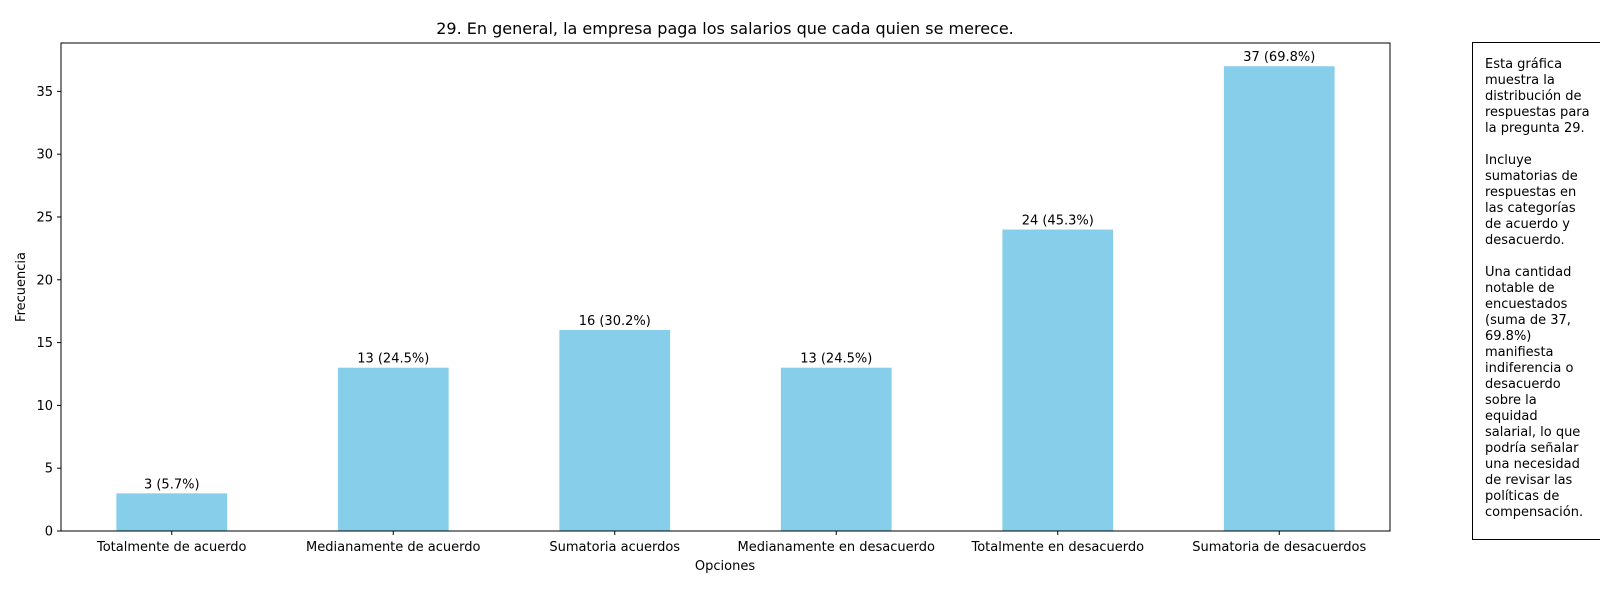 The height and width of the screenshot is (600, 1600). What do you see at coordinates (1058, 221) in the screenshot?
I see `bar-data-label: 24 (45.3%)` at bounding box center [1058, 221].